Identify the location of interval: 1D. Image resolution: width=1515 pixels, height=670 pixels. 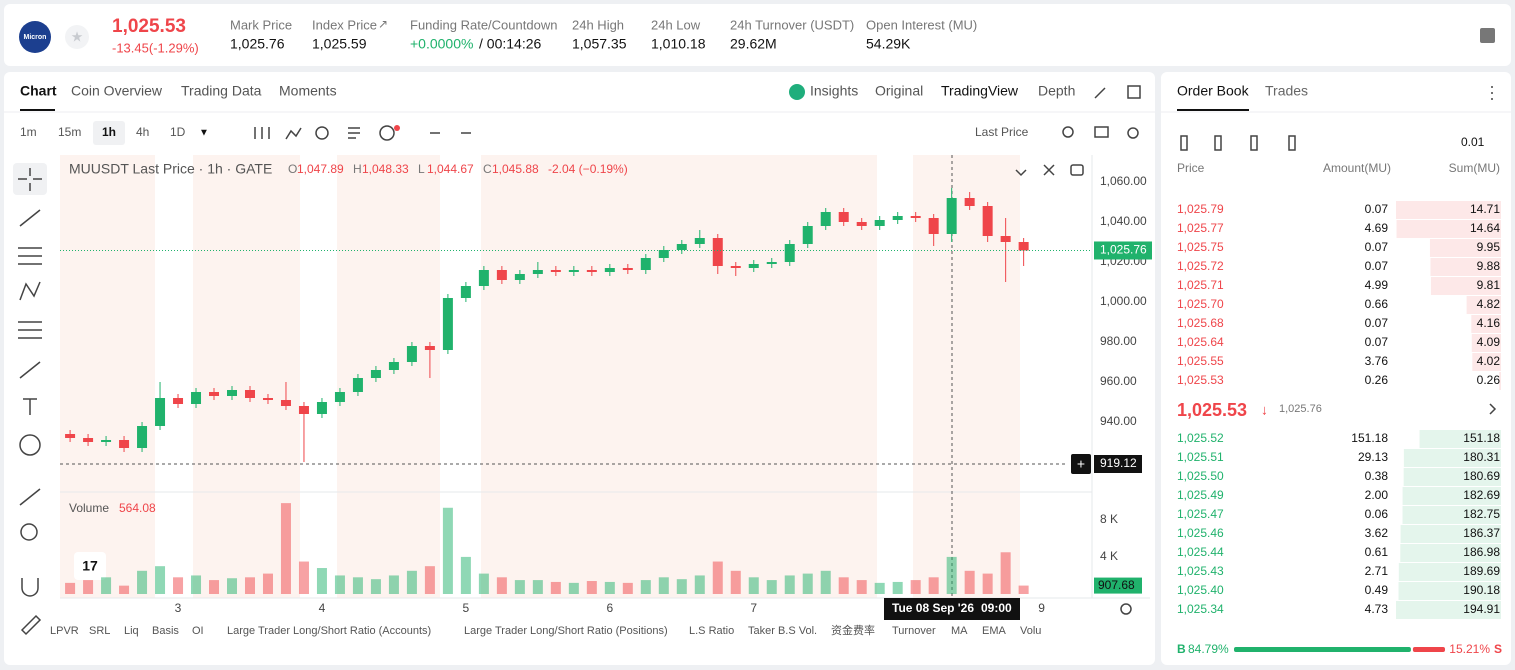
(178, 132).